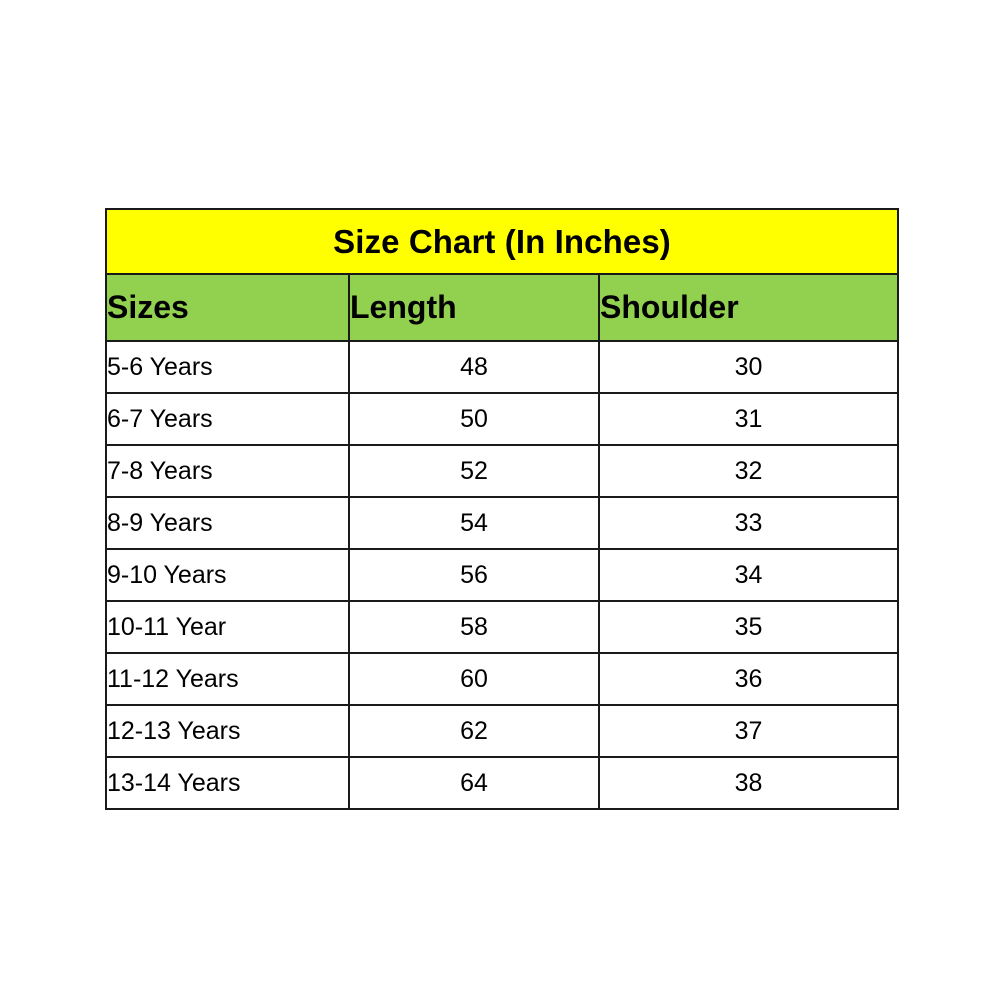 The height and width of the screenshot is (1000, 1000). I want to click on cell-length: 62, so click(474, 731).